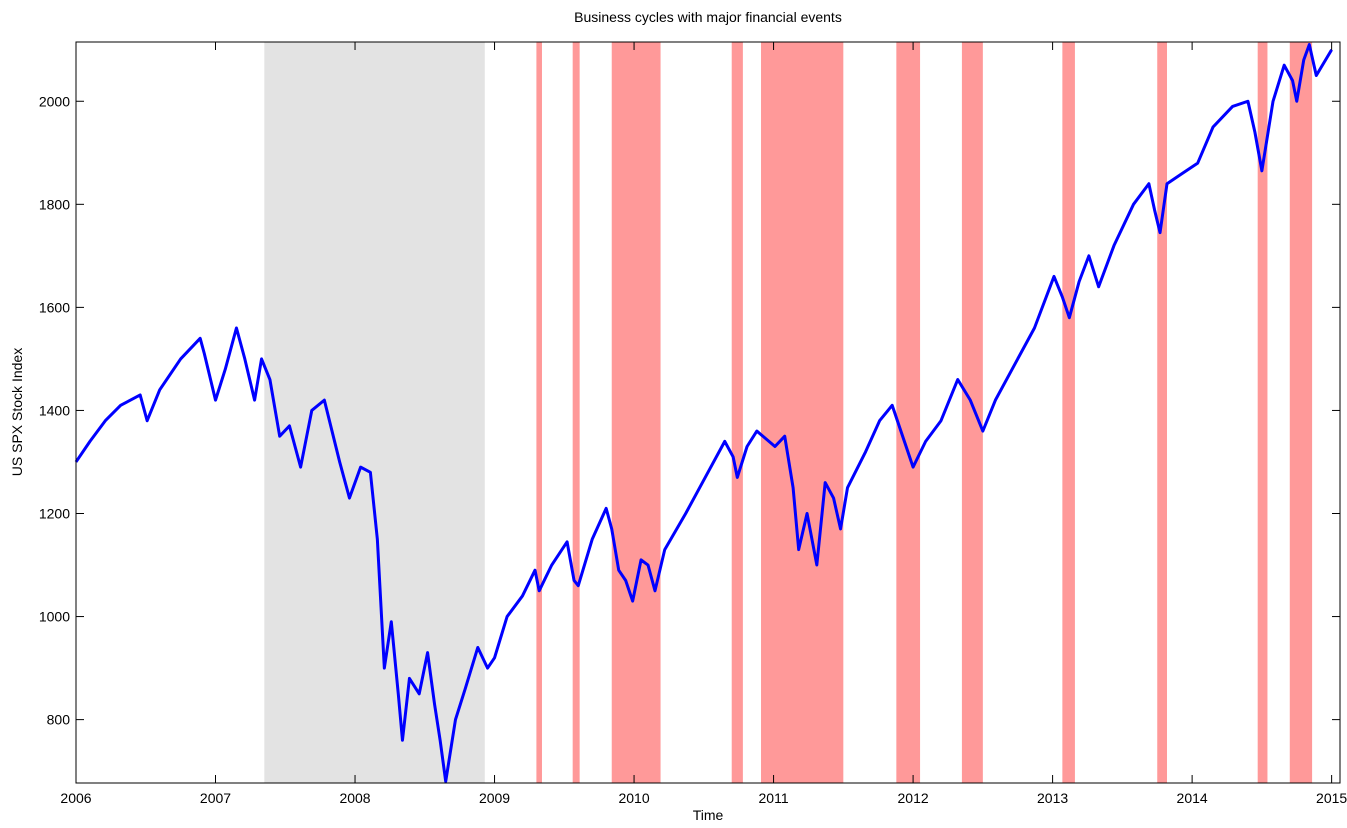 This screenshot has width=1347, height=828. I want to click on x-tick-label: 2015, so click(1331, 798).